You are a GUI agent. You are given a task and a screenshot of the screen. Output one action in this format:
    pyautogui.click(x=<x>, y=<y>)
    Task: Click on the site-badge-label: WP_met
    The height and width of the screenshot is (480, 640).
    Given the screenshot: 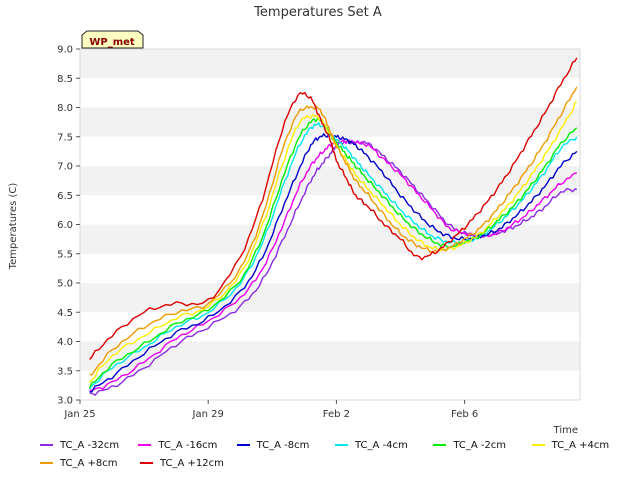 What is the action you would take?
    pyautogui.click(x=112, y=42)
    